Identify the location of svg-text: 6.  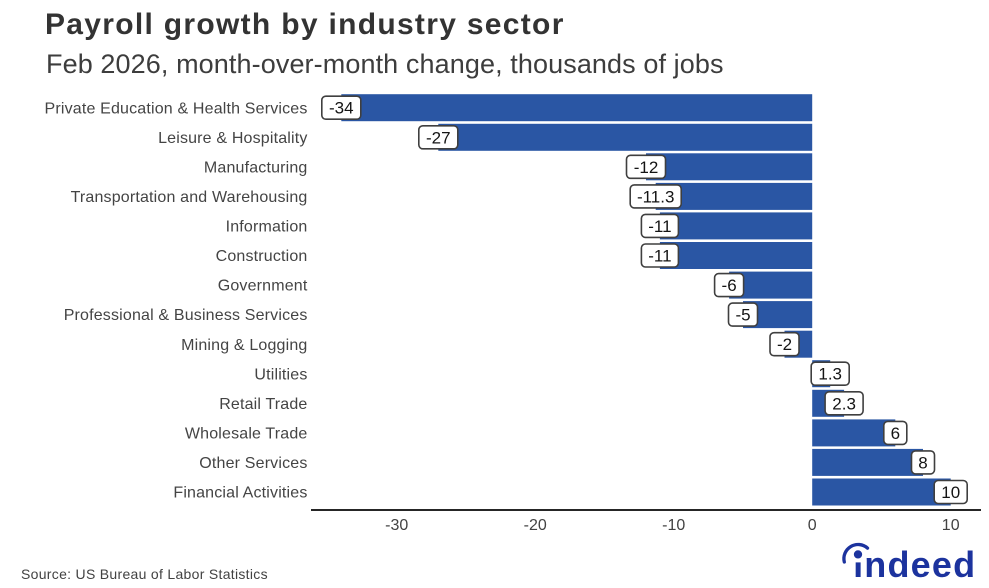
(895, 433).